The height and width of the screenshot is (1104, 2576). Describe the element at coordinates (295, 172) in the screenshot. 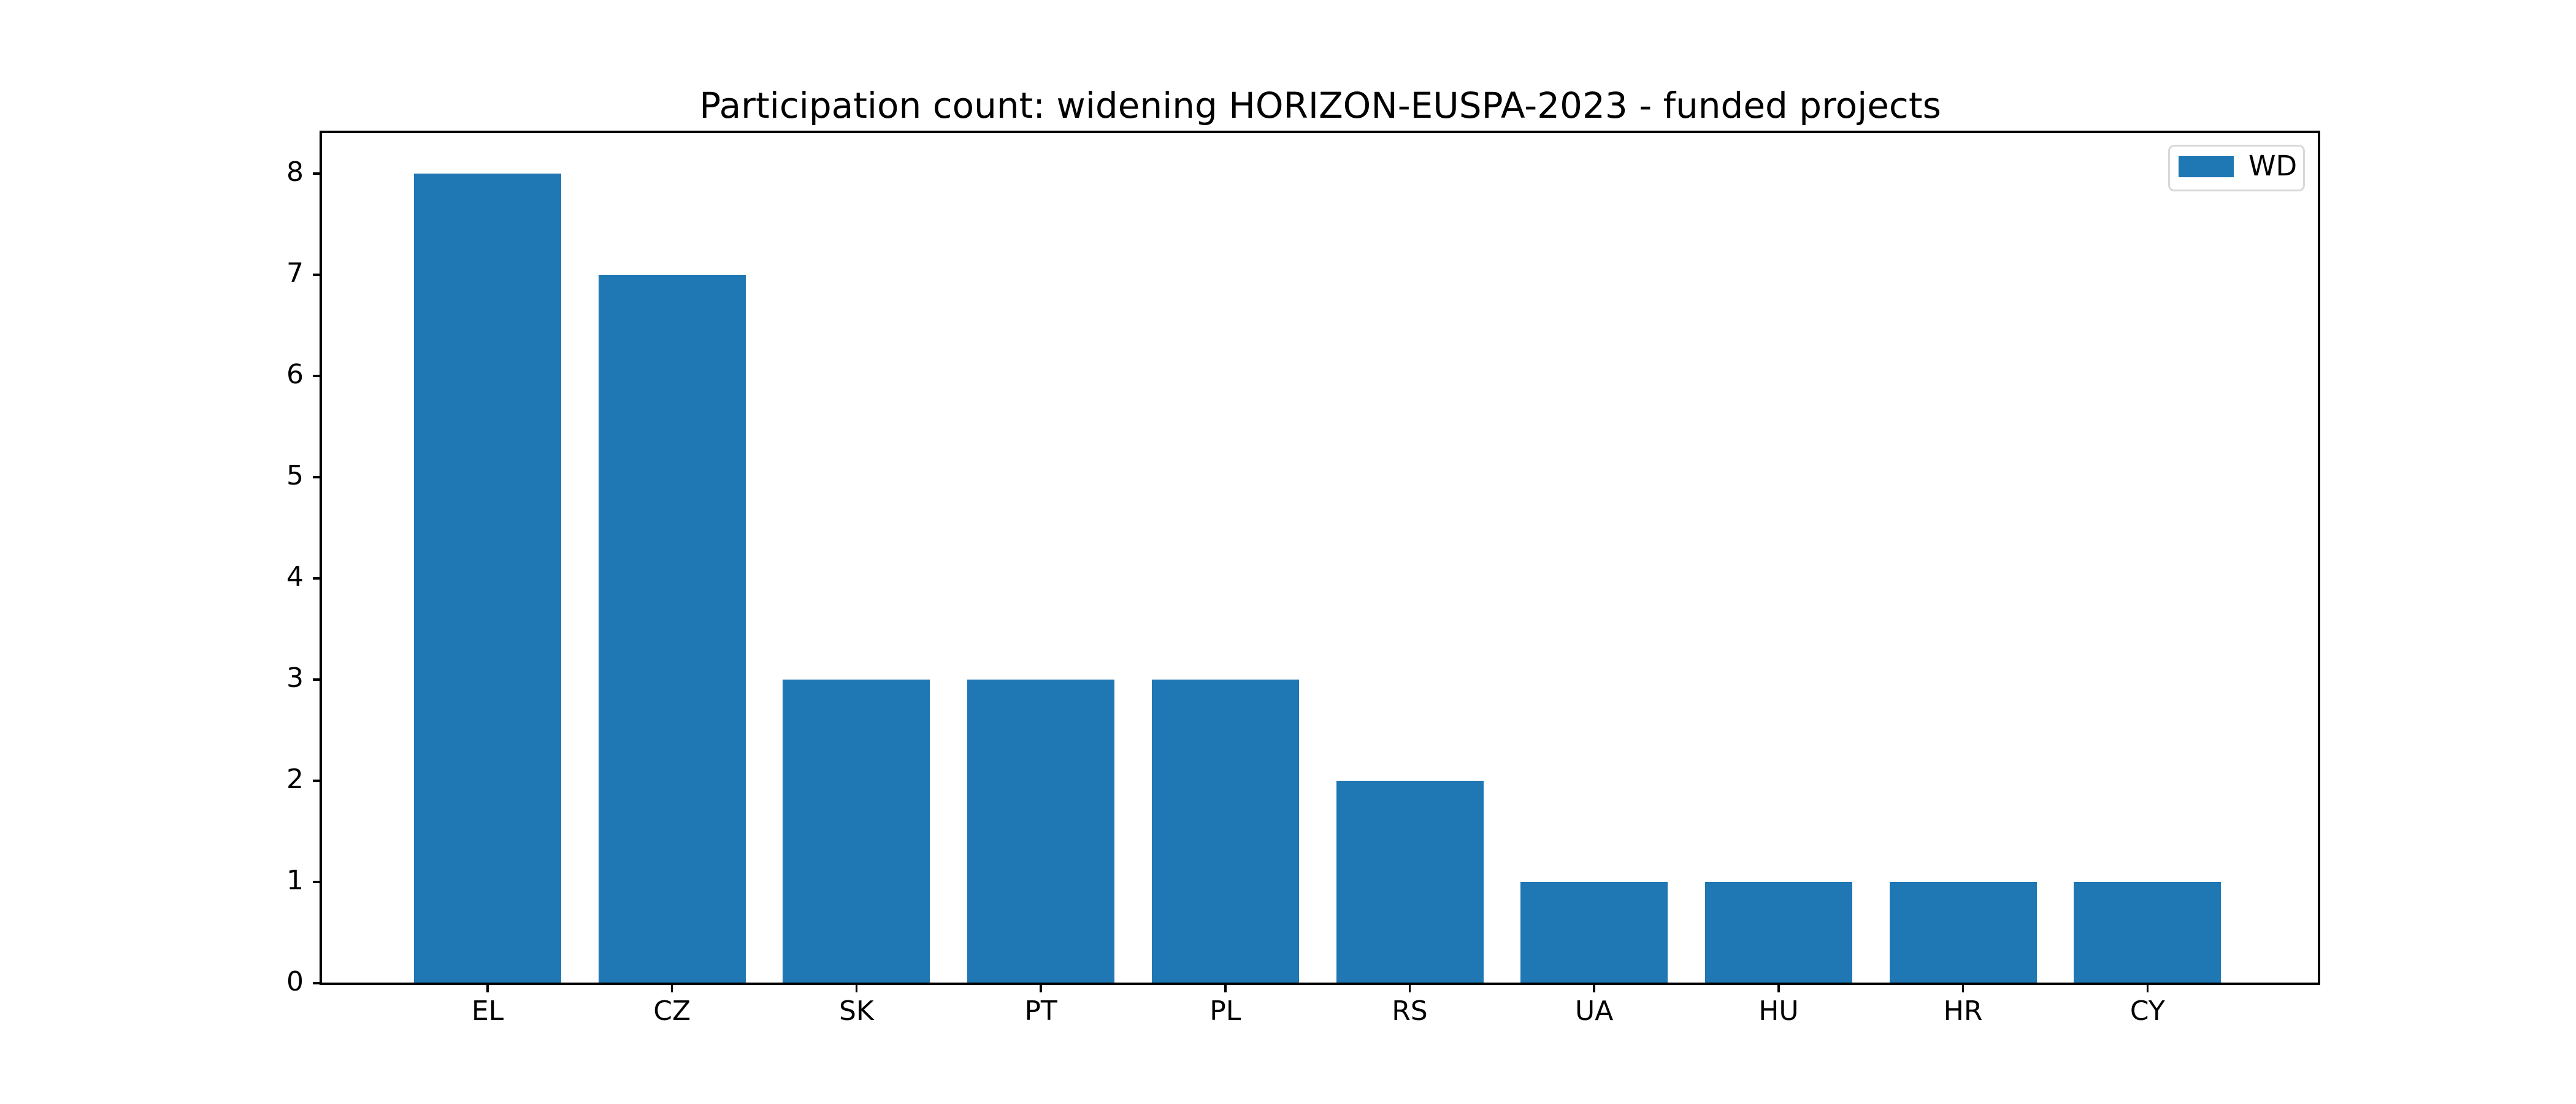

I see `y-tick-label-8: 8` at that location.